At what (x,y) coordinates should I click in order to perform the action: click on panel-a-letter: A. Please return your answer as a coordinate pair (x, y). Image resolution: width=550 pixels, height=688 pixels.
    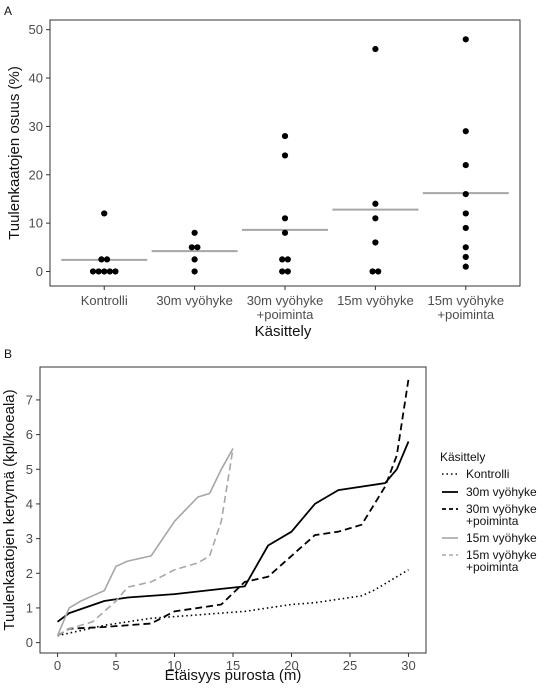
    Looking at the image, I should click on (8, 11).